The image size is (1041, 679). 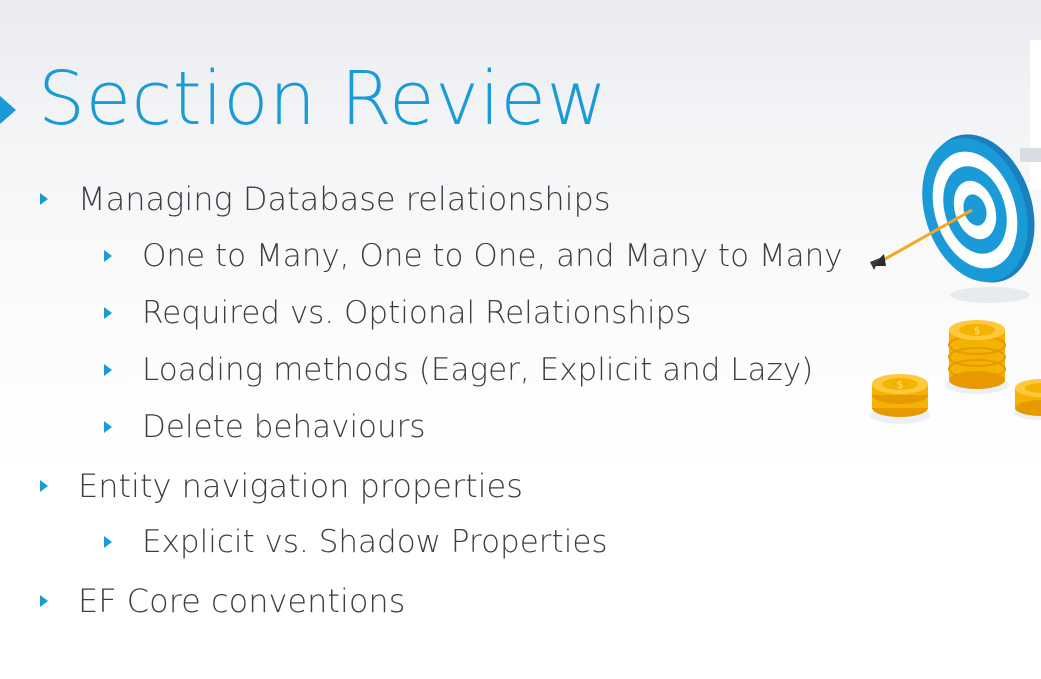 What do you see at coordinates (1030, 115) in the screenshot?
I see `panel-edge` at bounding box center [1030, 115].